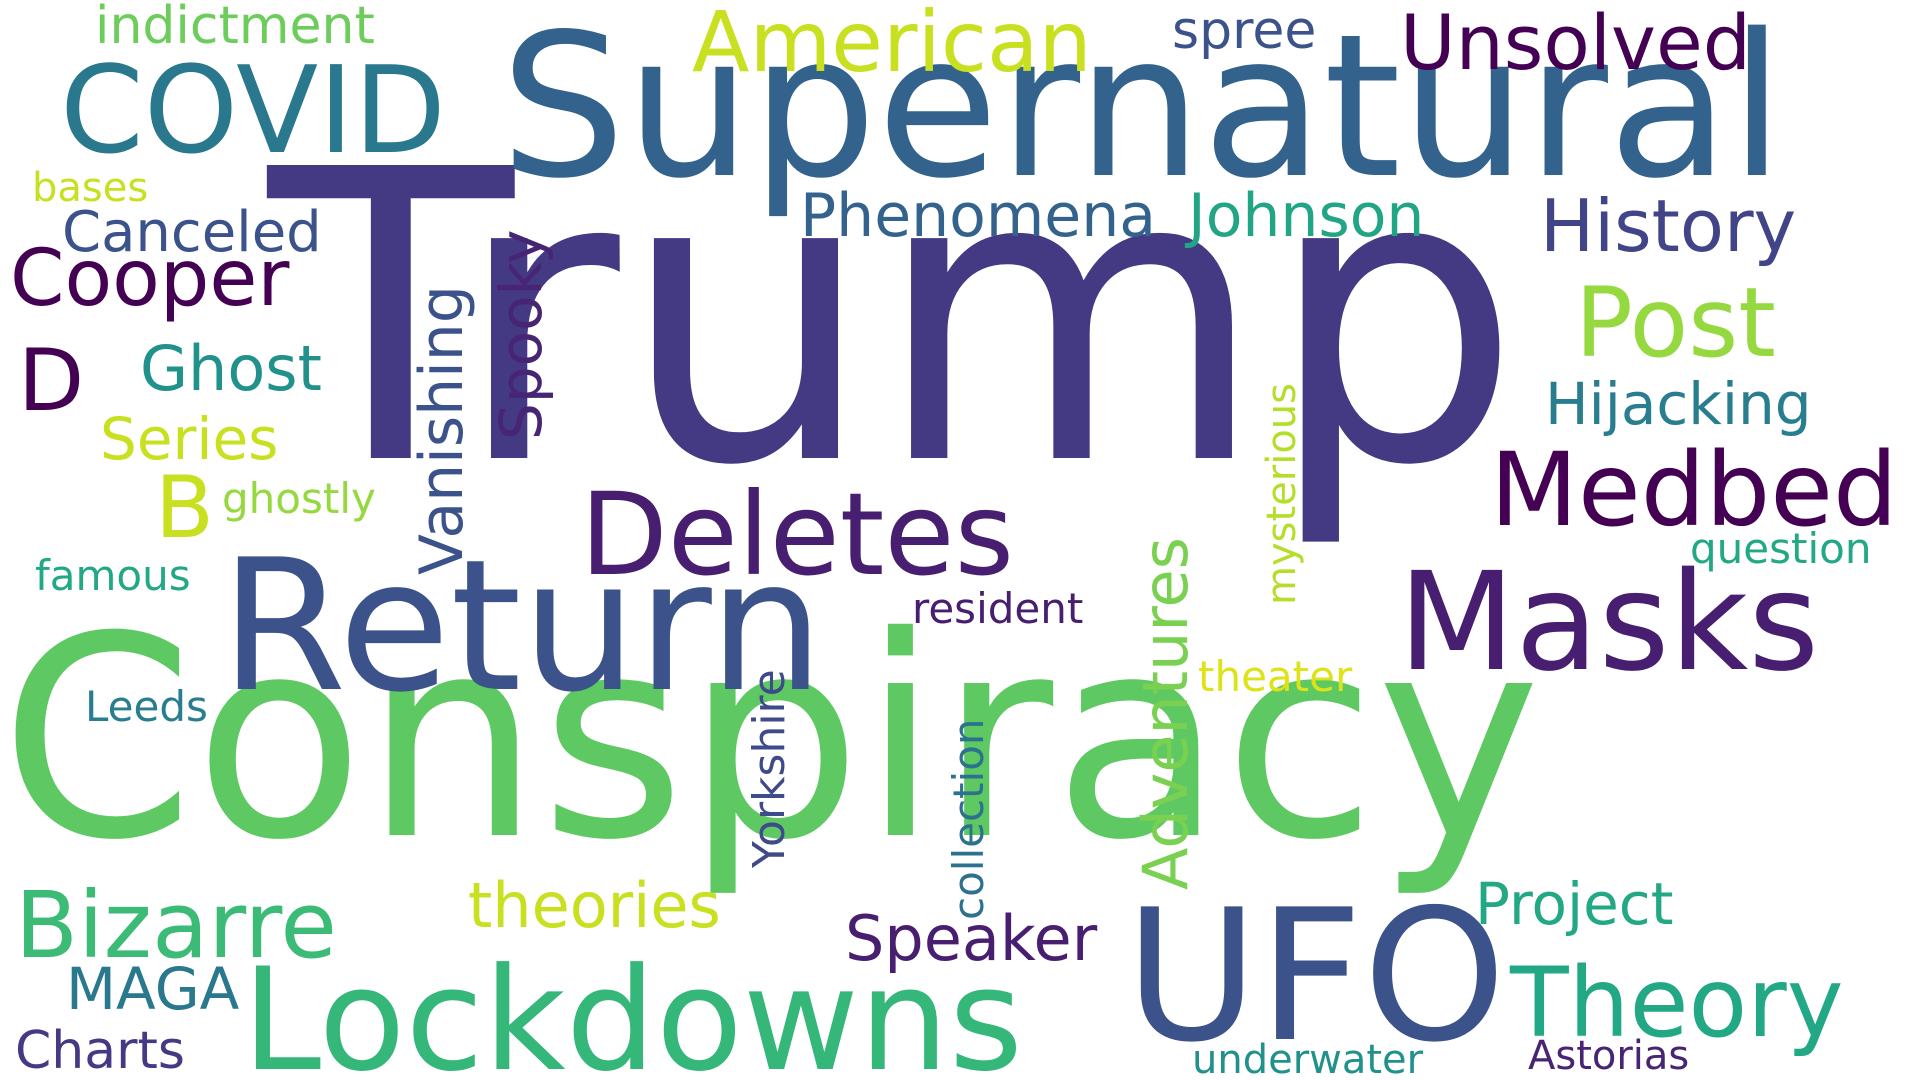 The image size is (1920, 1080). What do you see at coordinates (892, 45) in the screenshot?
I see `word-american: American` at bounding box center [892, 45].